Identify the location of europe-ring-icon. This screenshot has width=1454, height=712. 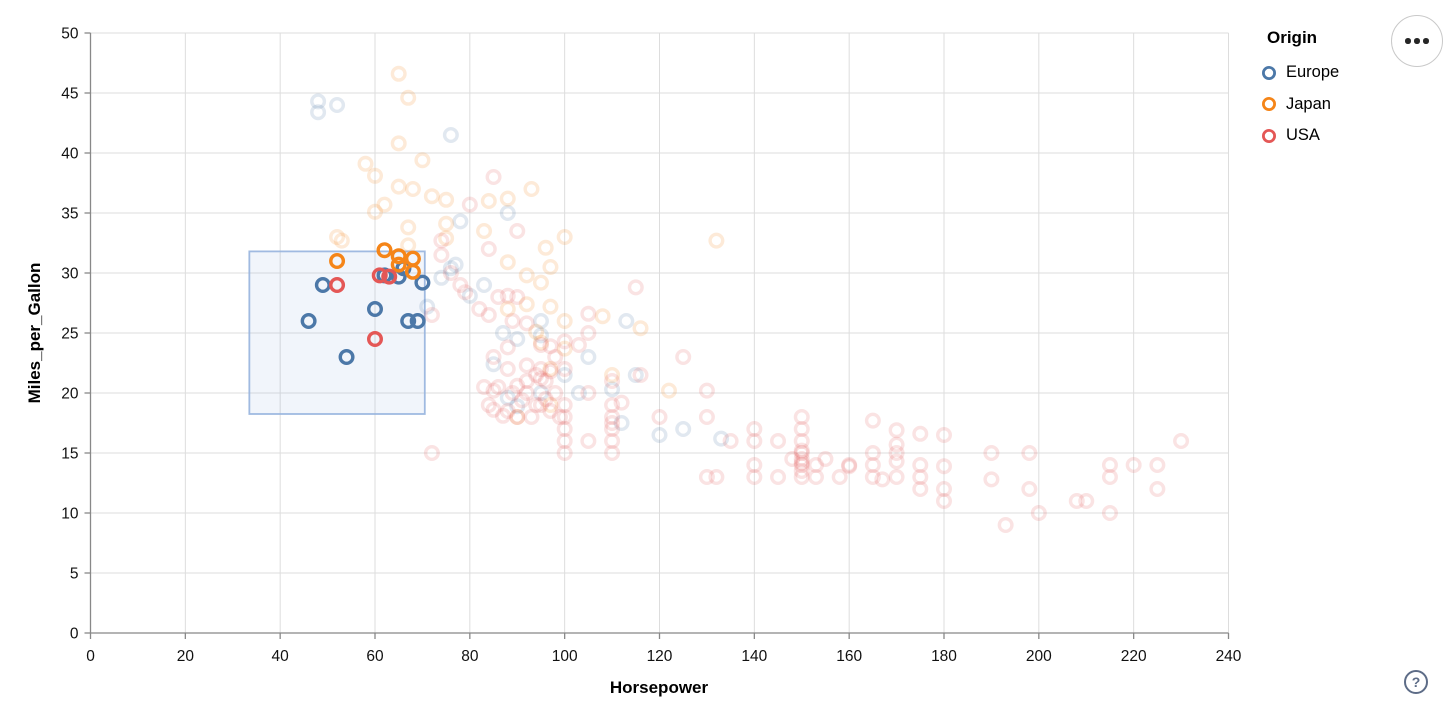
(1269, 72).